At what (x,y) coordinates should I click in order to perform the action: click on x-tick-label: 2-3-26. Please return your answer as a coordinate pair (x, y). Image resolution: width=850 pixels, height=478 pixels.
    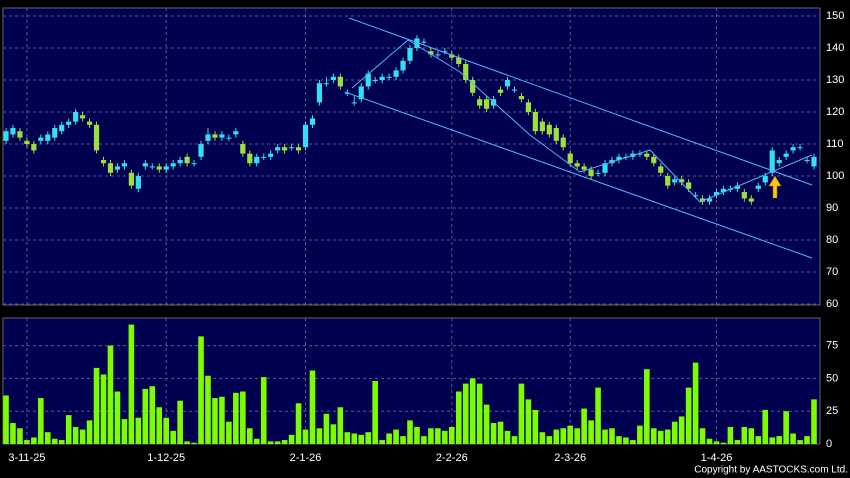
    Looking at the image, I should click on (570, 458).